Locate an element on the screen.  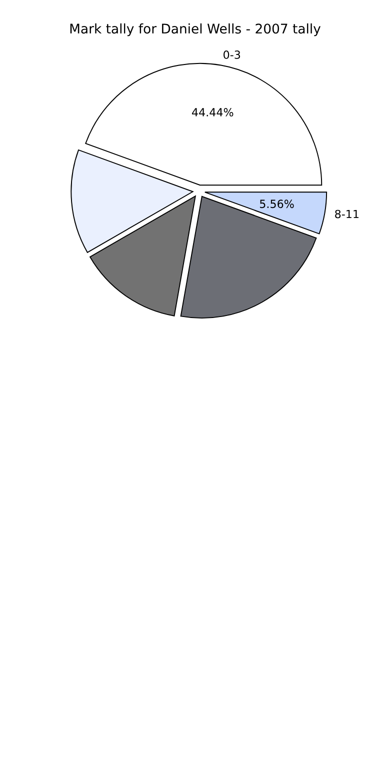
slice-label: 0-3 is located at coordinates (232, 54).